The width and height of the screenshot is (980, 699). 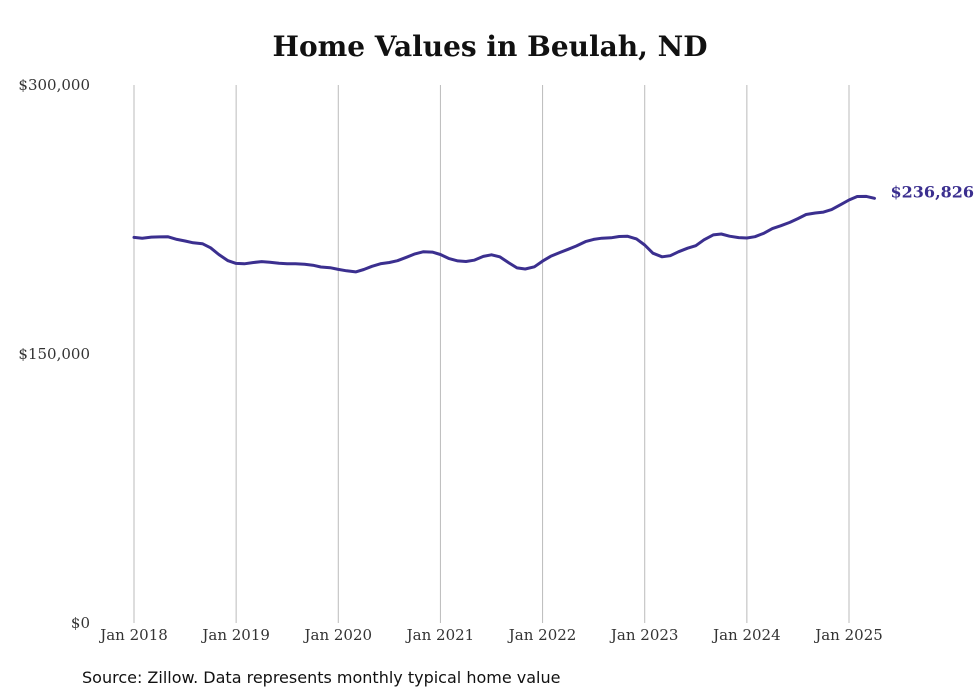 I want to click on x-tick-label: Jan 2020, so click(x=338, y=635).